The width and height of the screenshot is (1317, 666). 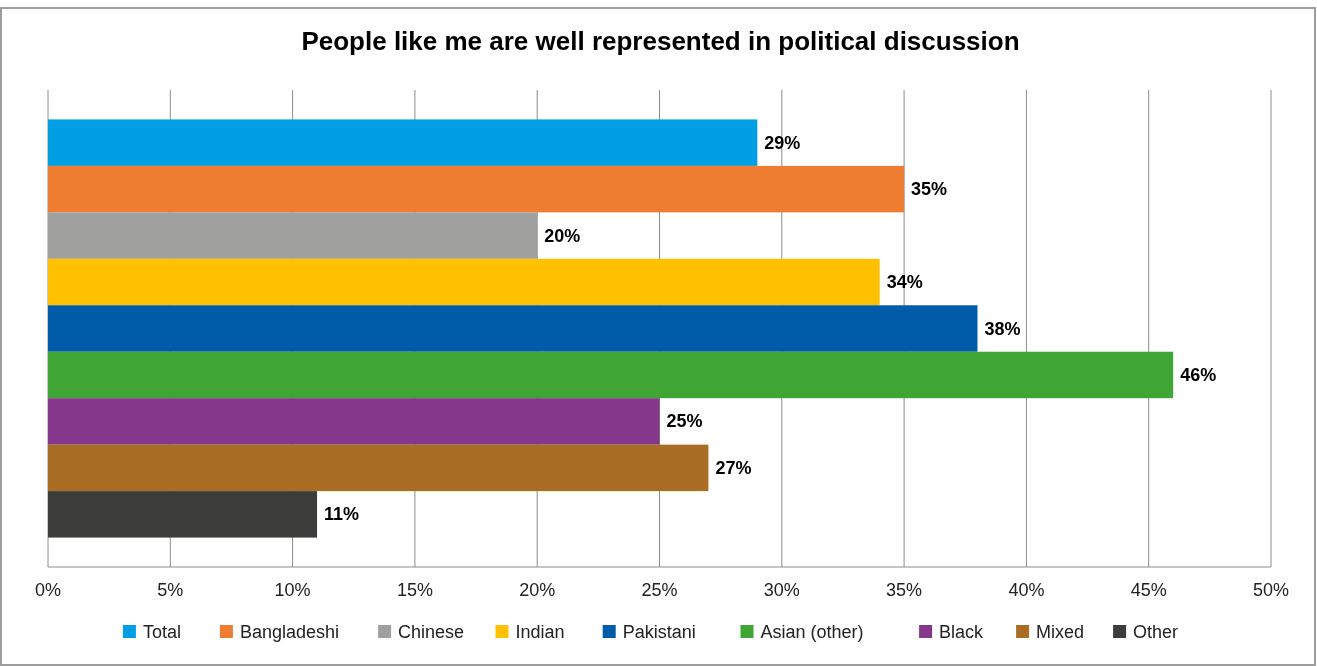 What do you see at coordinates (781, 590) in the screenshot?
I see `x-tick-label: 30%` at bounding box center [781, 590].